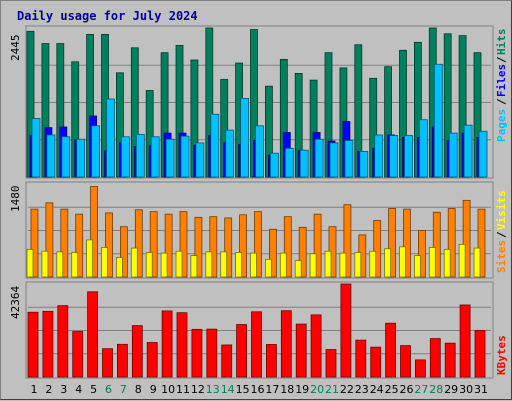 The height and width of the screenshot is (401, 512). I want to click on day-label-16: 16, so click(258, 389).